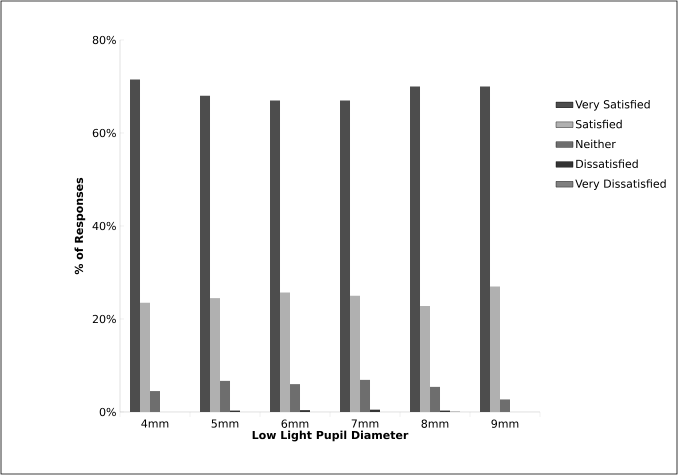  What do you see at coordinates (104, 226) in the screenshot?
I see `y-tick-label: 40%` at bounding box center [104, 226].